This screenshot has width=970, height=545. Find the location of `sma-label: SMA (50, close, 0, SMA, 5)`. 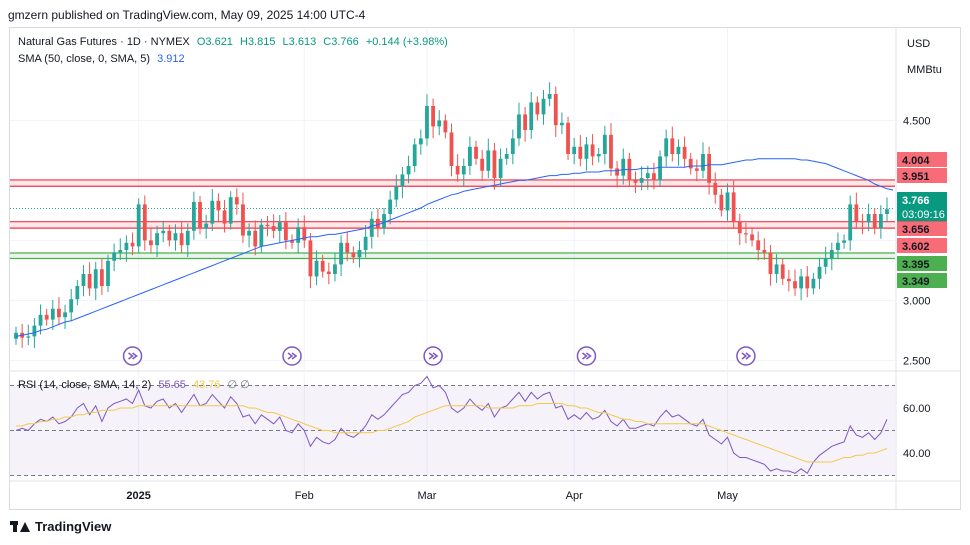

sma-label: SMA (50, close, 0, SMA, 5) is located at coordinates (84, 59).